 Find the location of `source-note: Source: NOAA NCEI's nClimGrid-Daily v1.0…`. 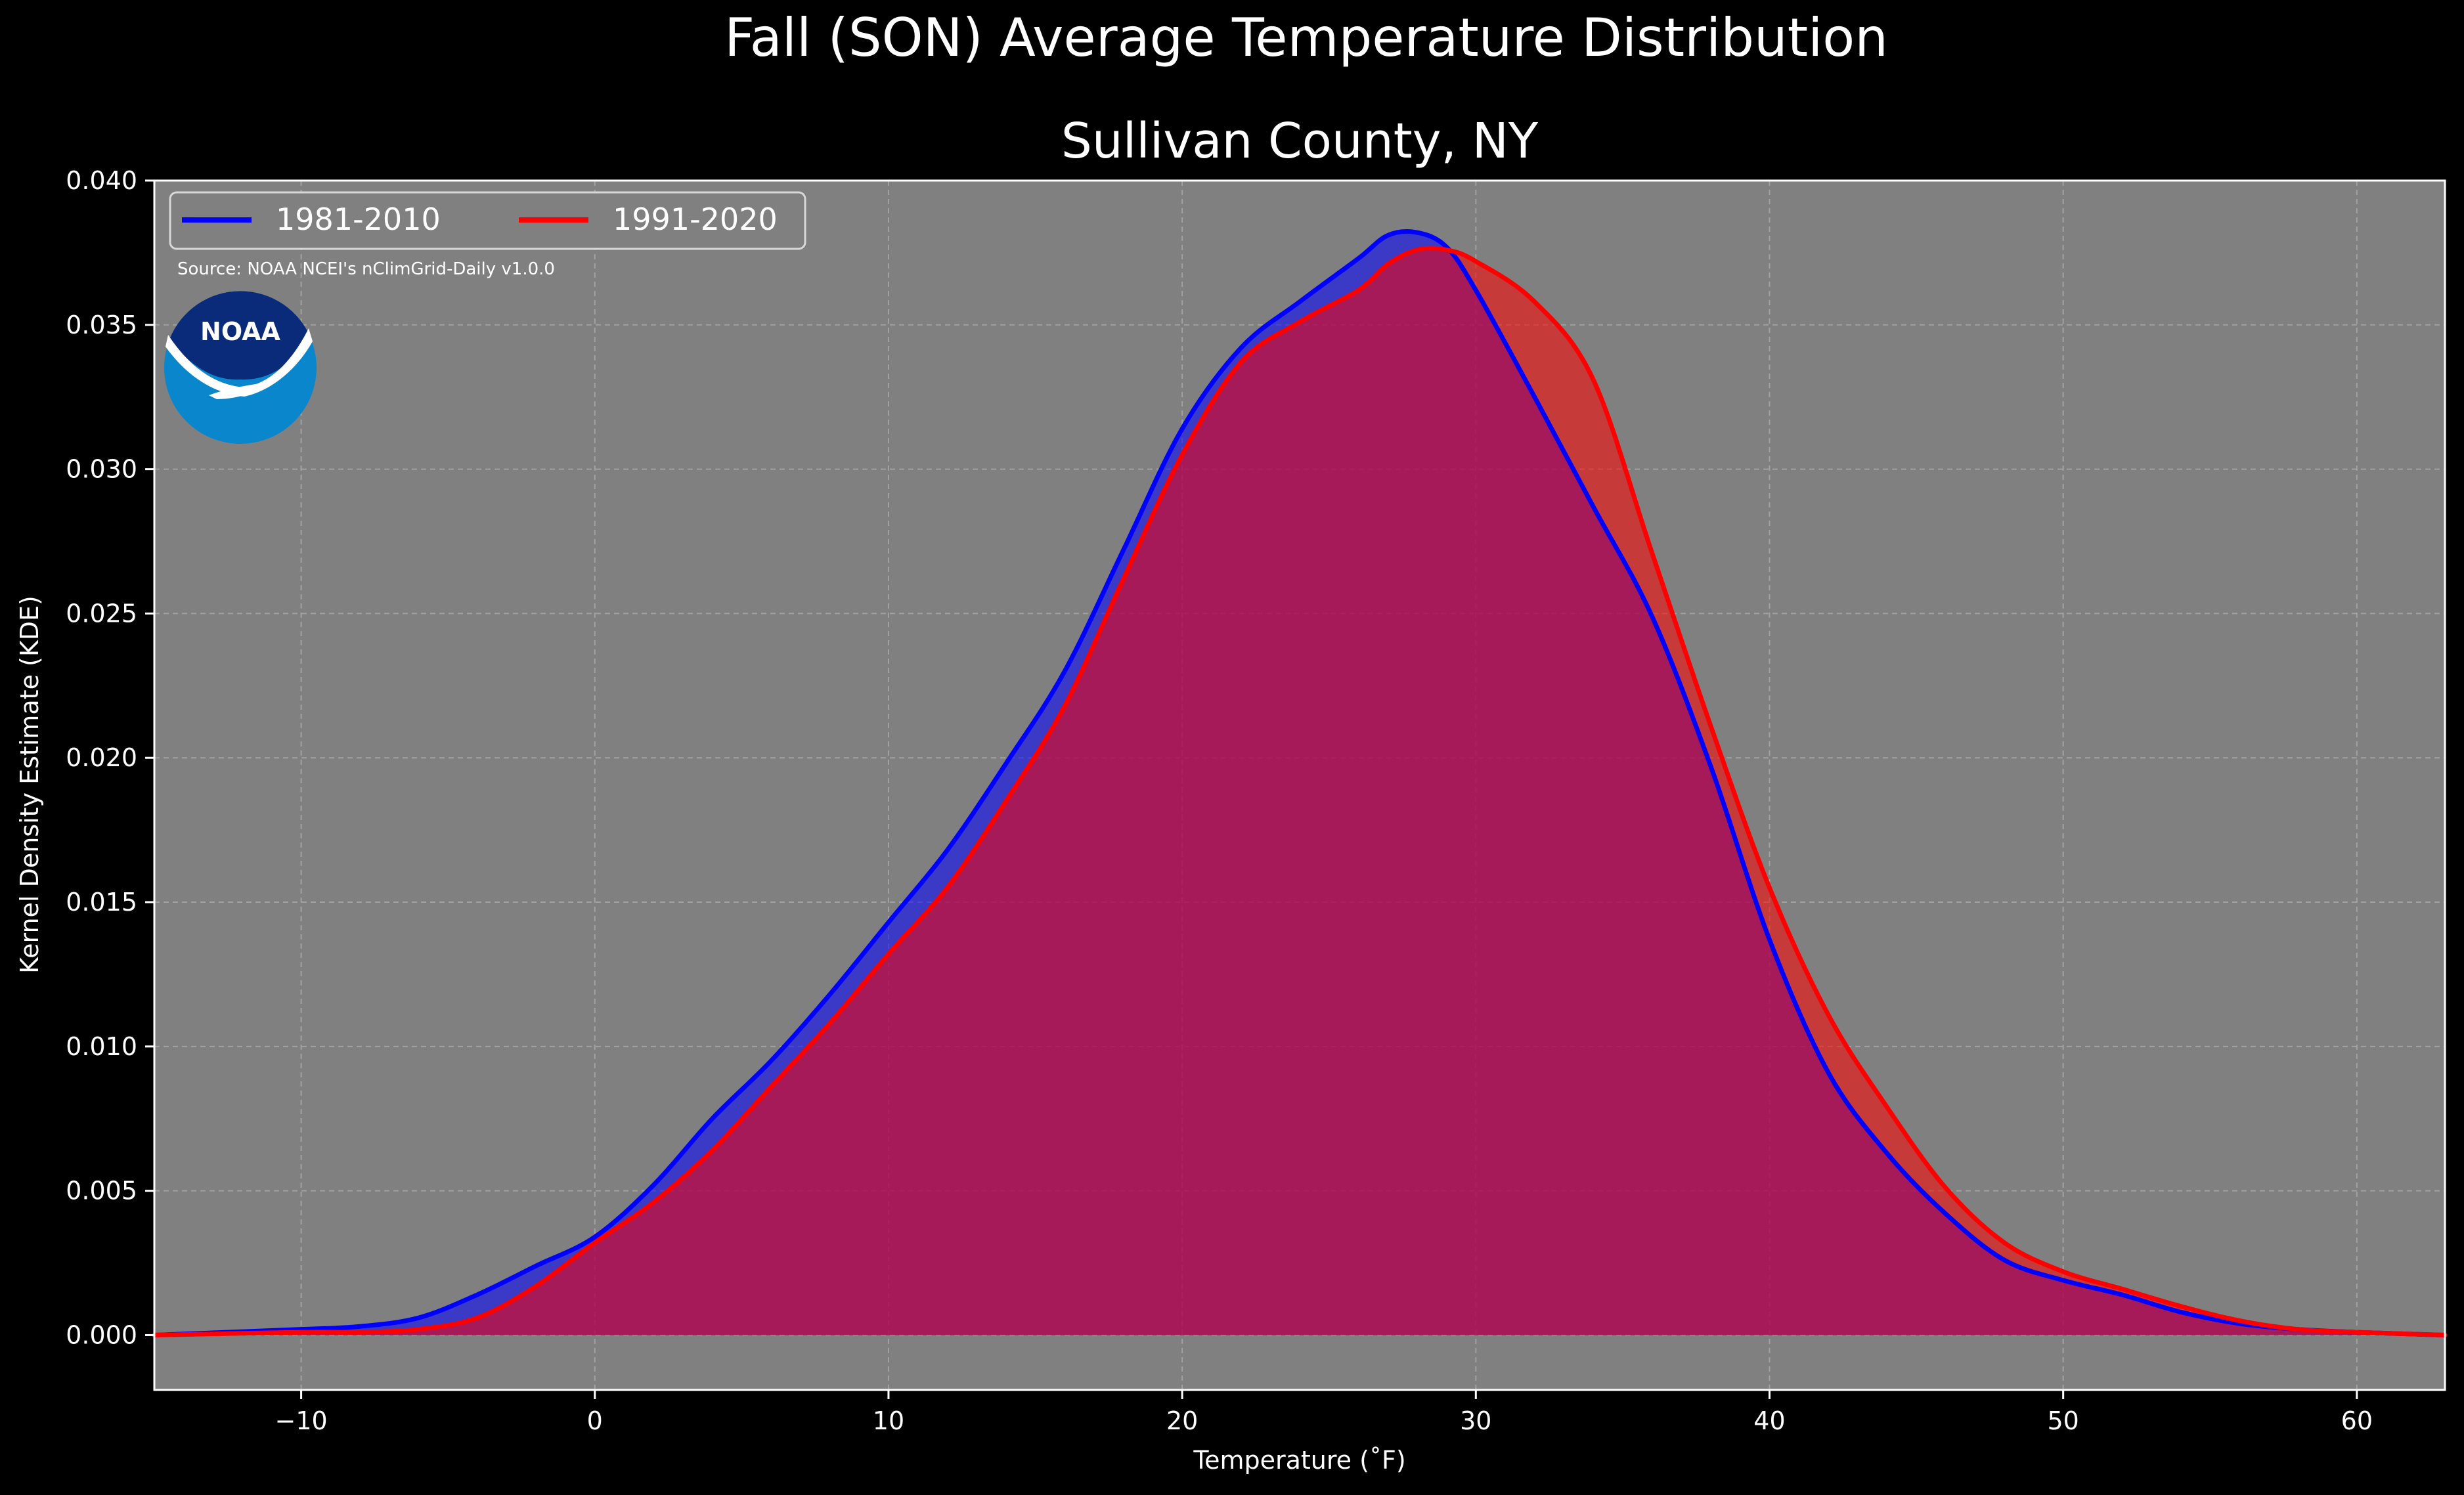

source-note: Source: NOAA NCEI's nClimGrid-Daily v1.0… is located at coordinates (366, 269).